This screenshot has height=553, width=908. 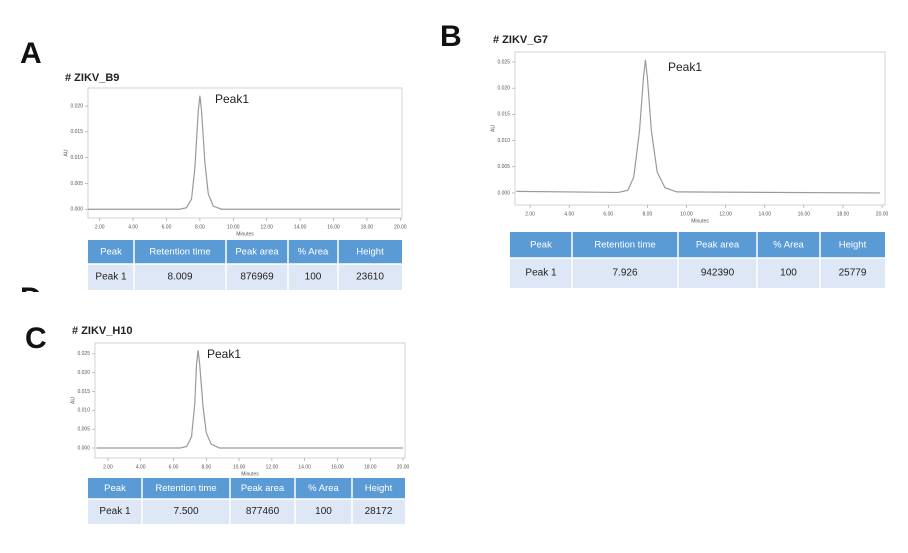 I want to click on panel-title: # ZIKV_H10, so click(x=102, y=331).